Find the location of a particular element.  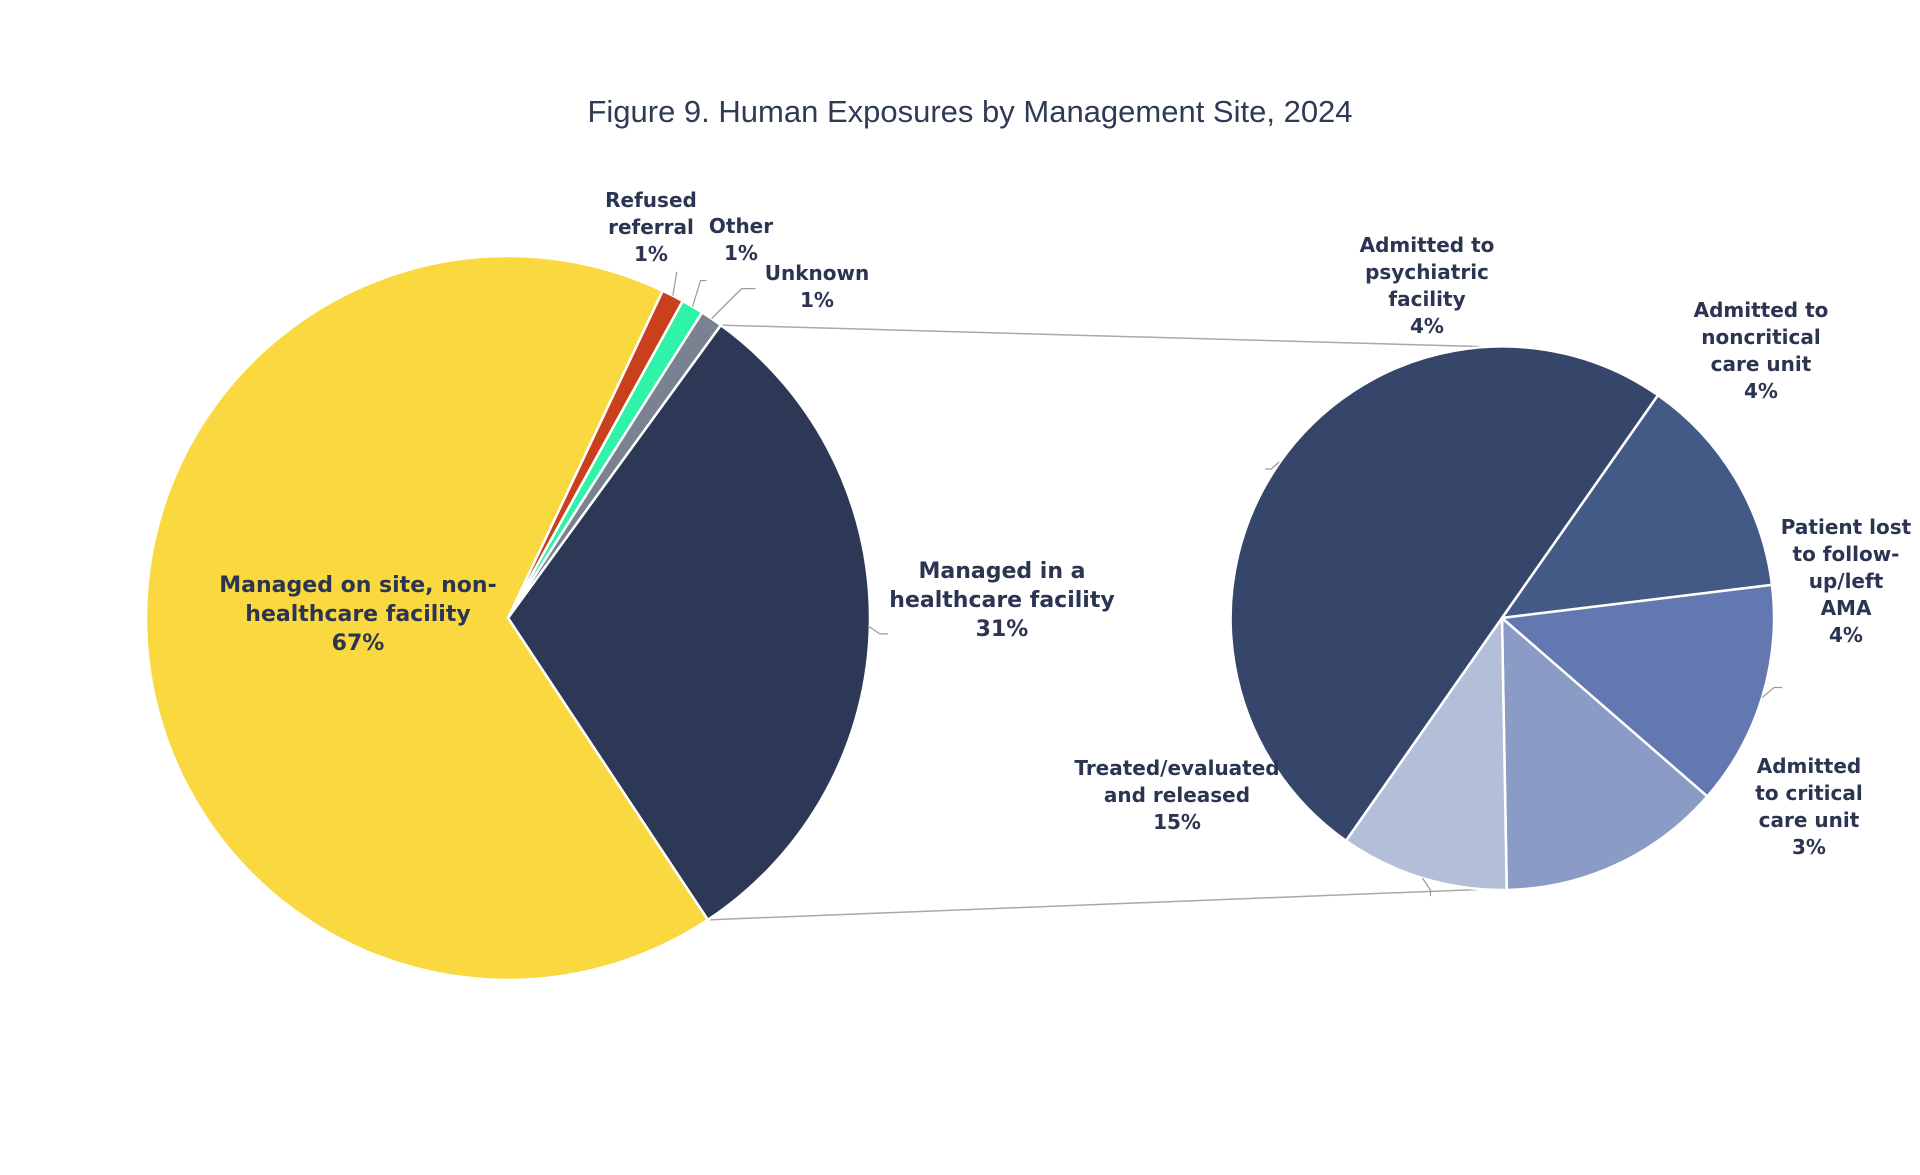

slice-label-refused-referral: Refused is located at coordinates (651, 200).